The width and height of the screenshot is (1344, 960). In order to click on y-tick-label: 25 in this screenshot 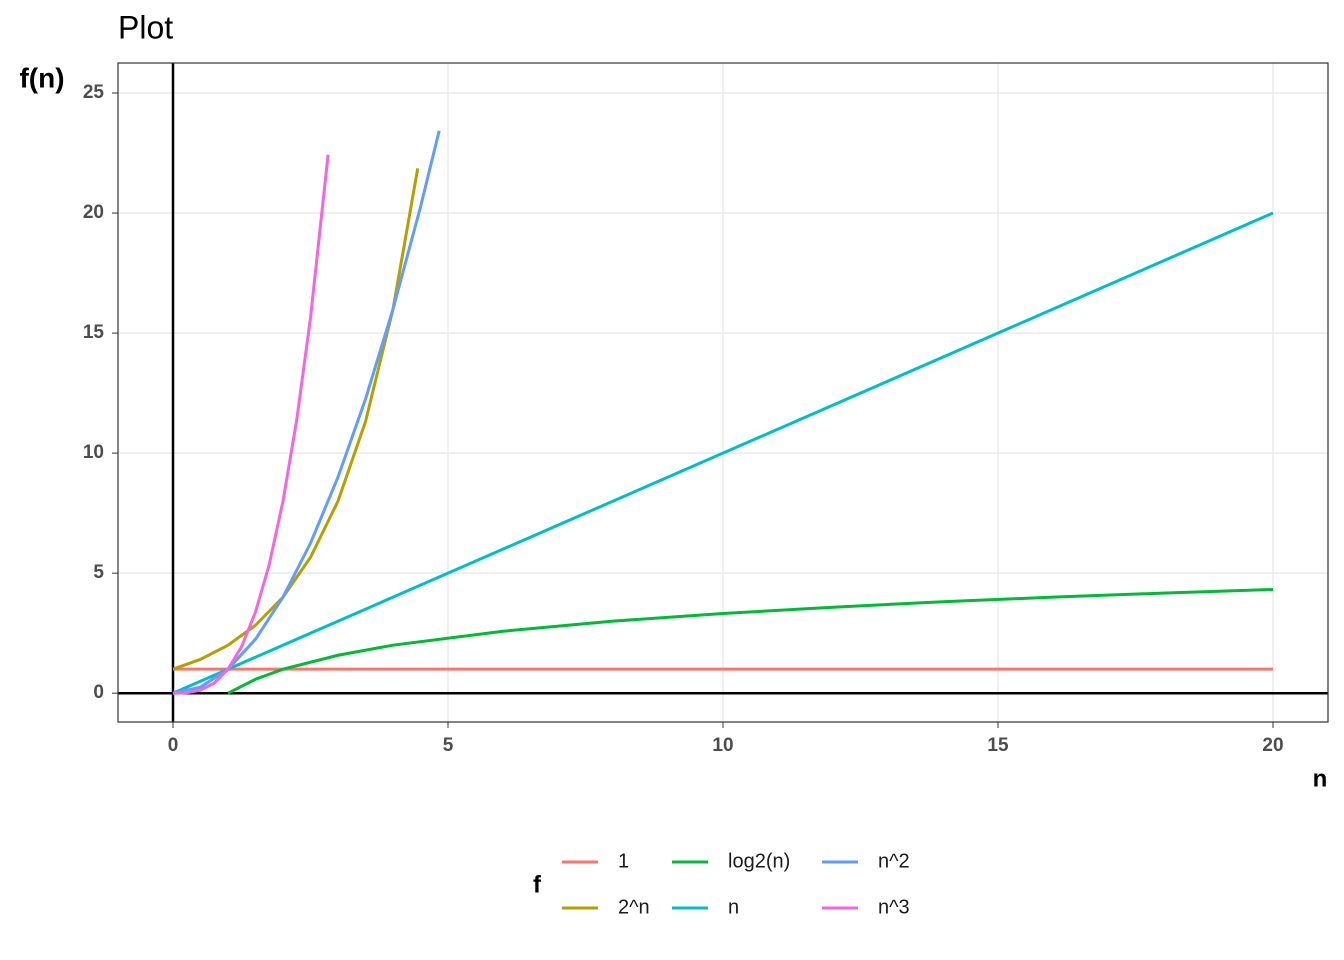, I will do `click(94, 92)`.